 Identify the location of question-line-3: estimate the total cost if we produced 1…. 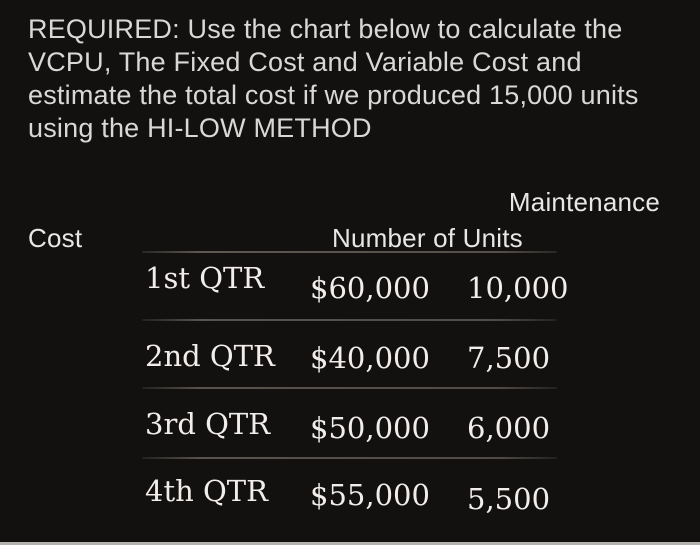
(333, 95).